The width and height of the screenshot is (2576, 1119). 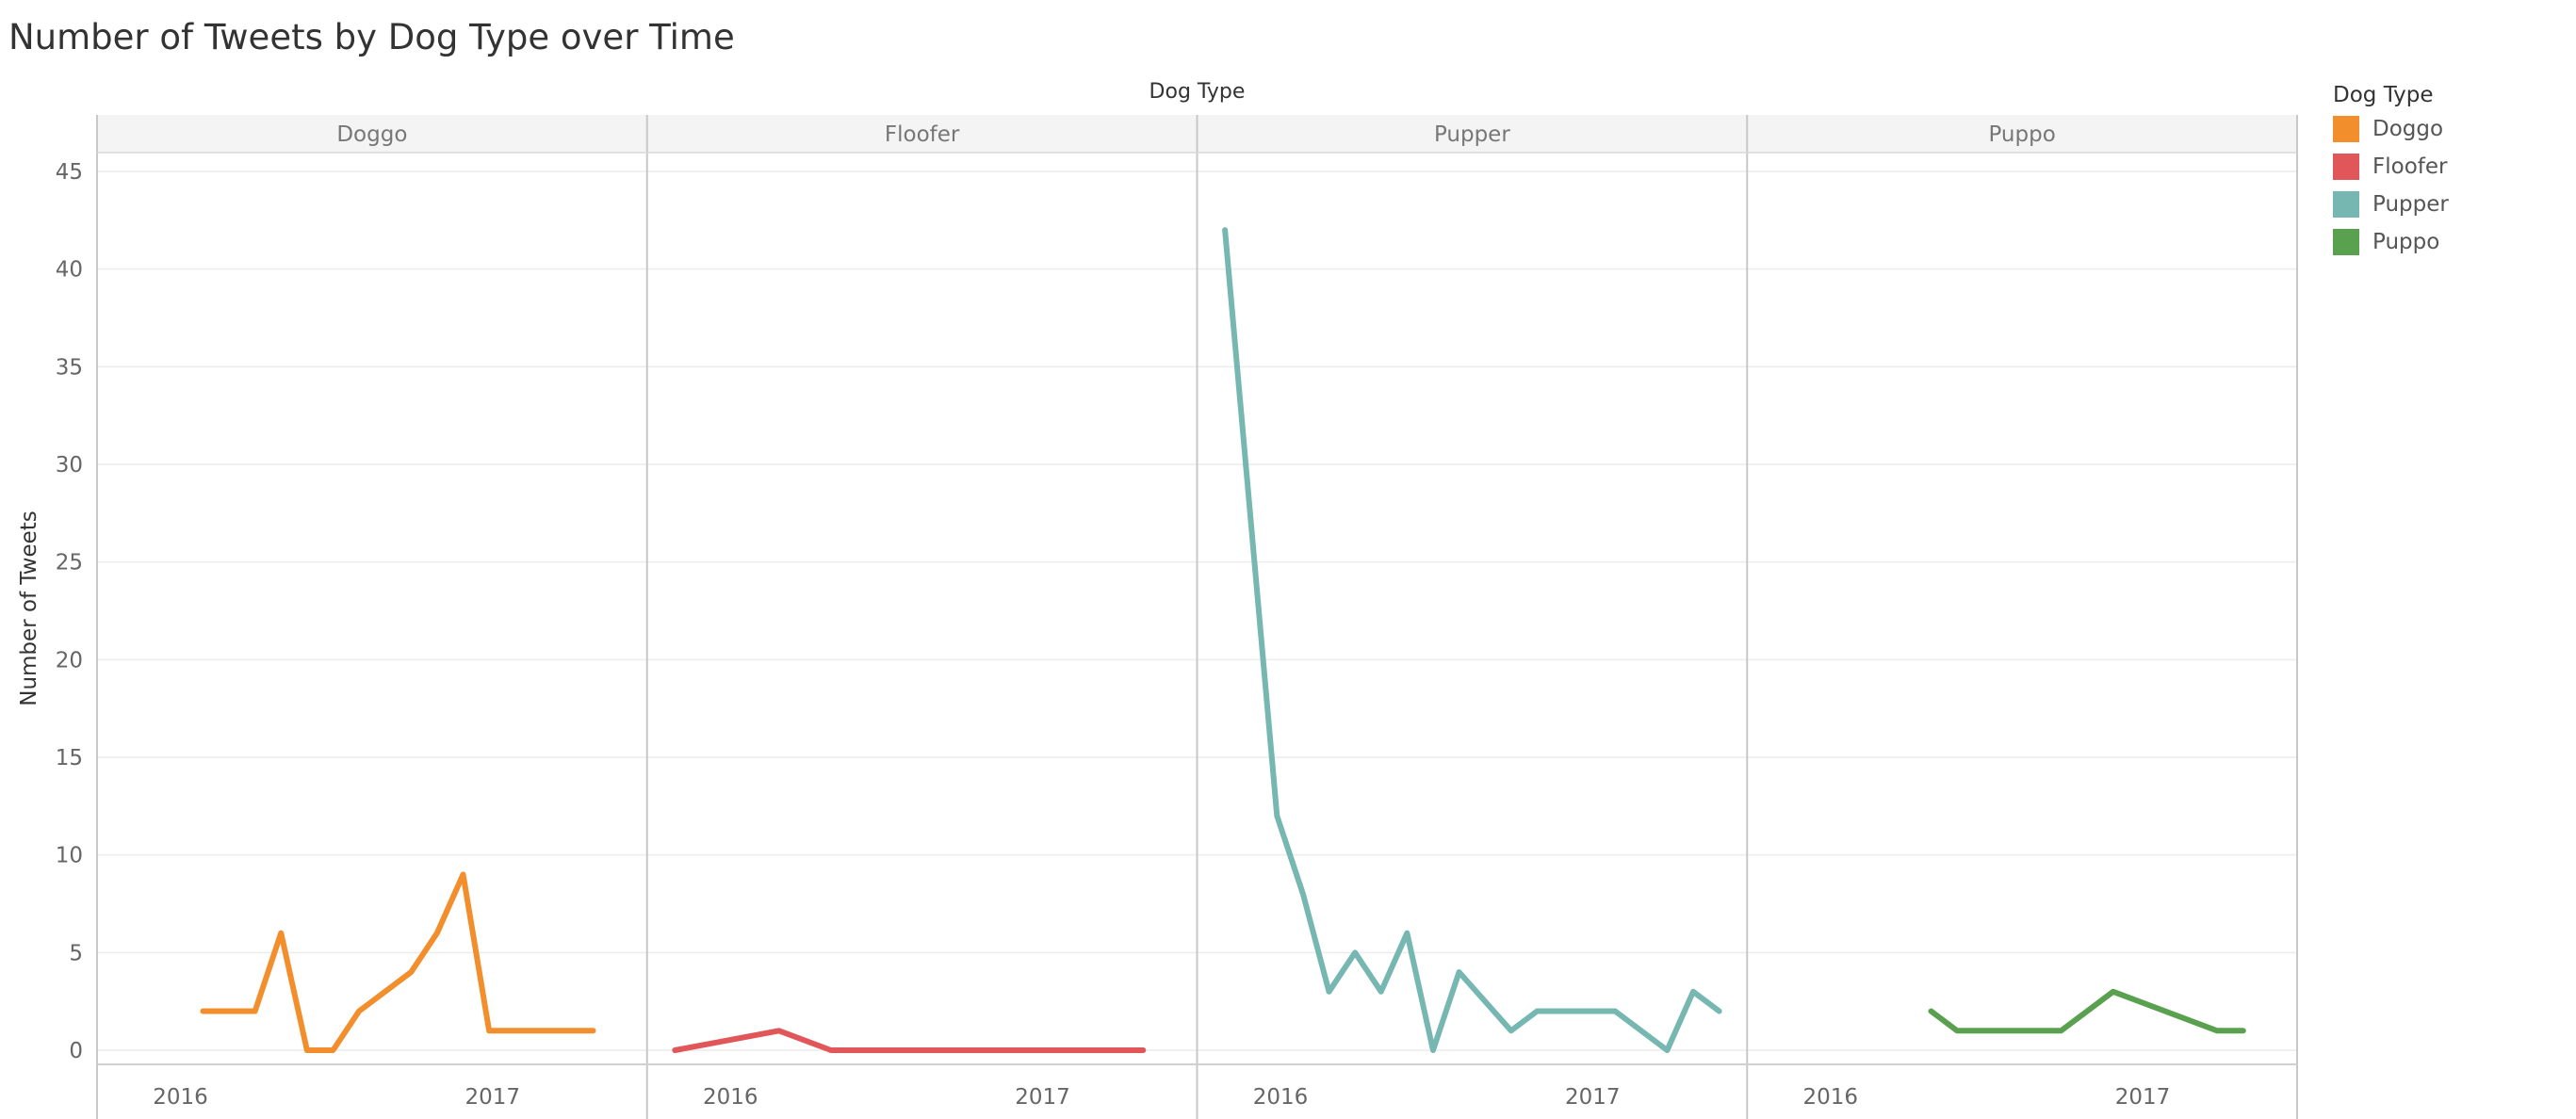 What do you see at coordinates (69, 660) in the screenshot?
I see `y-tick-label: 20` at bounding box center [69, 660].